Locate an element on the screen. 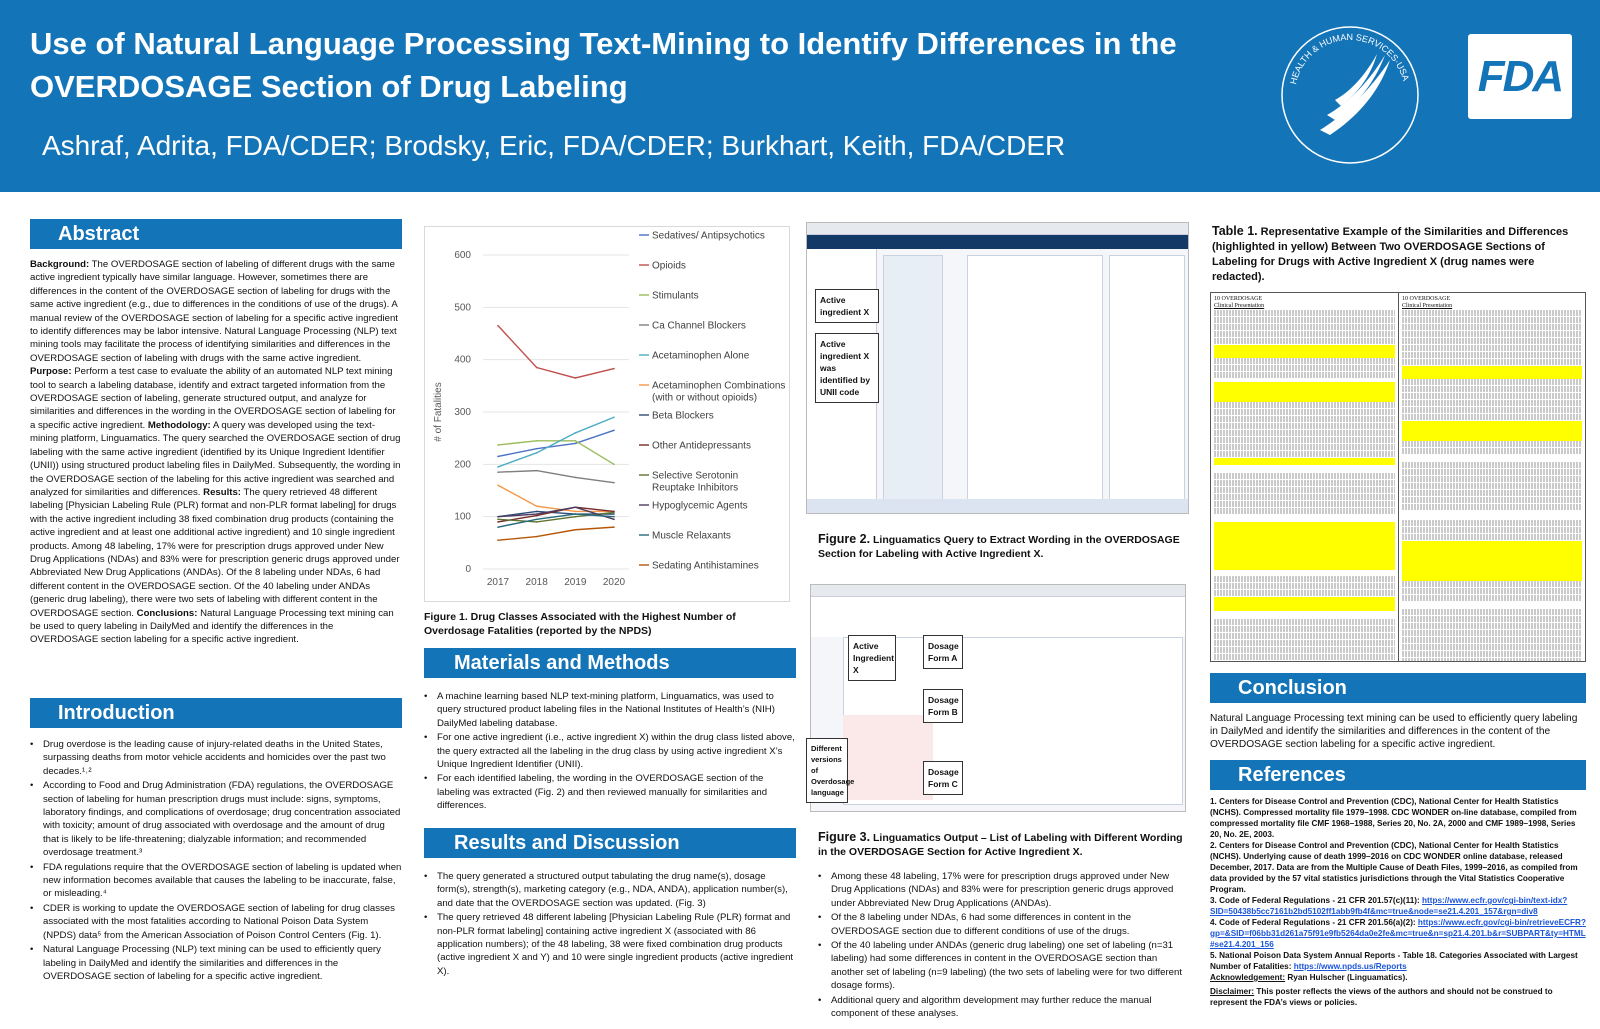 The image size is (1600, 1029). legend-label: Sedatives/ Antipsychotics is located at coordinates (708, 236).